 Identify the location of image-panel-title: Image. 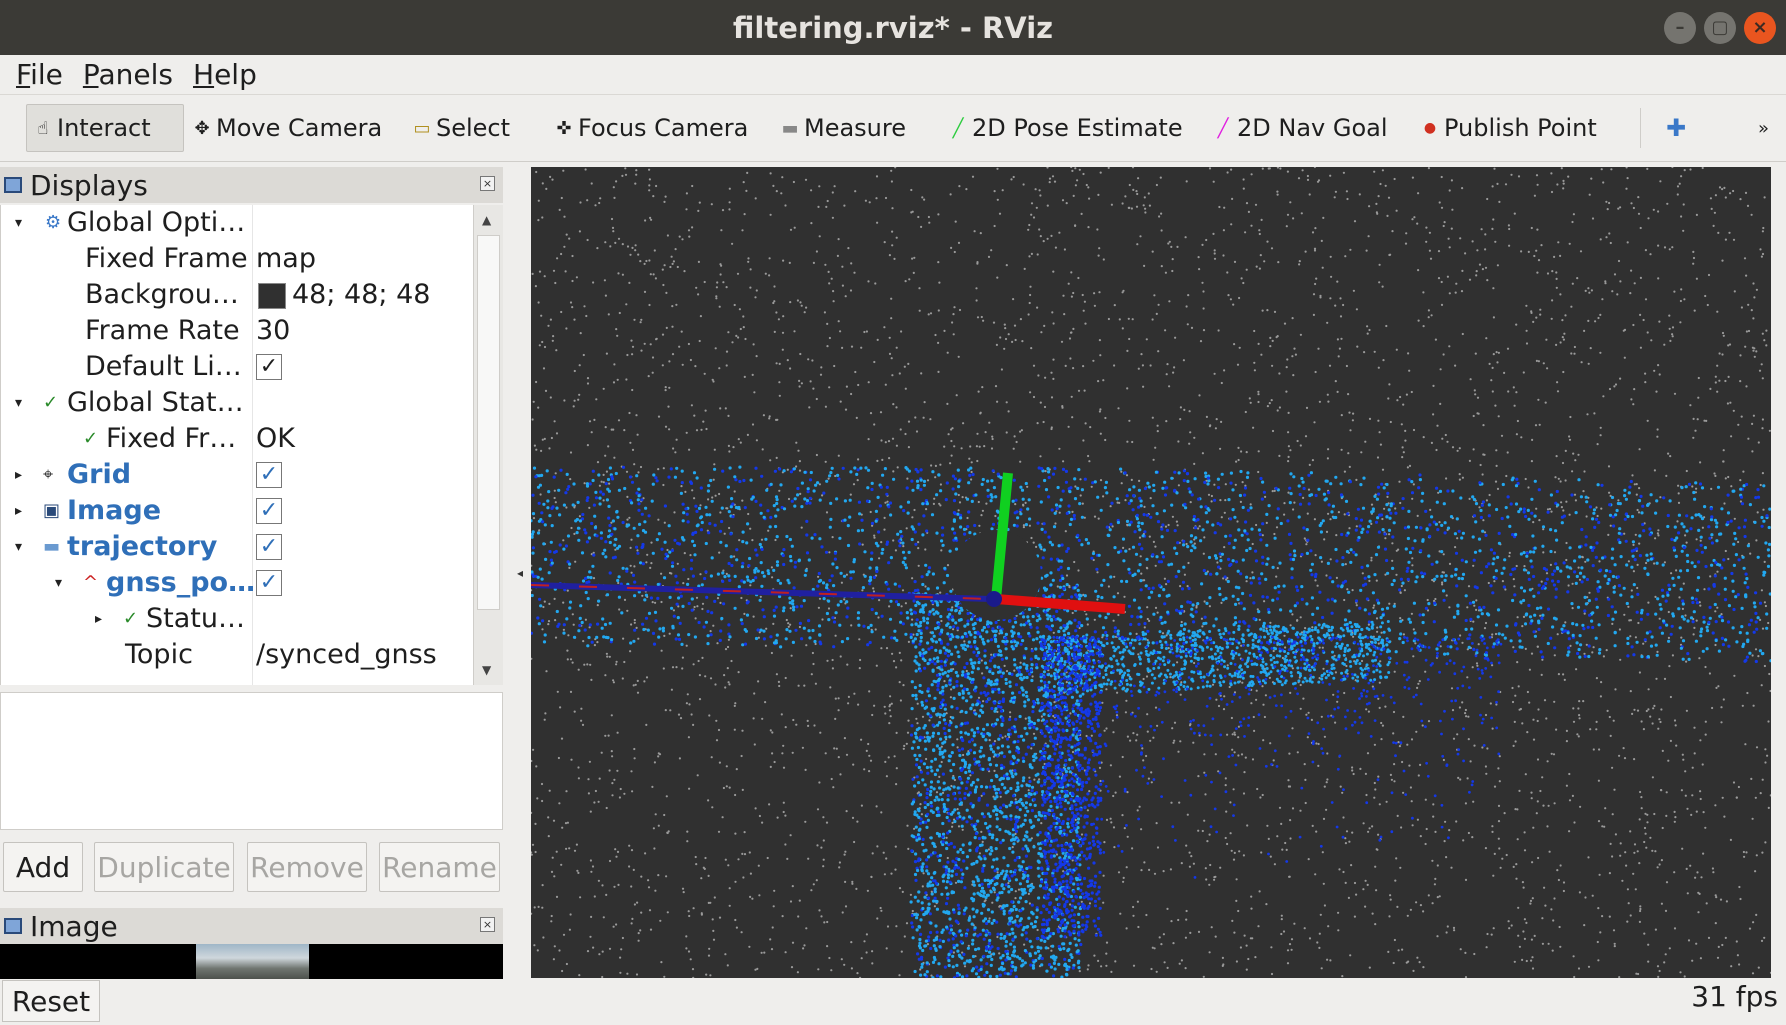
(74, 926).